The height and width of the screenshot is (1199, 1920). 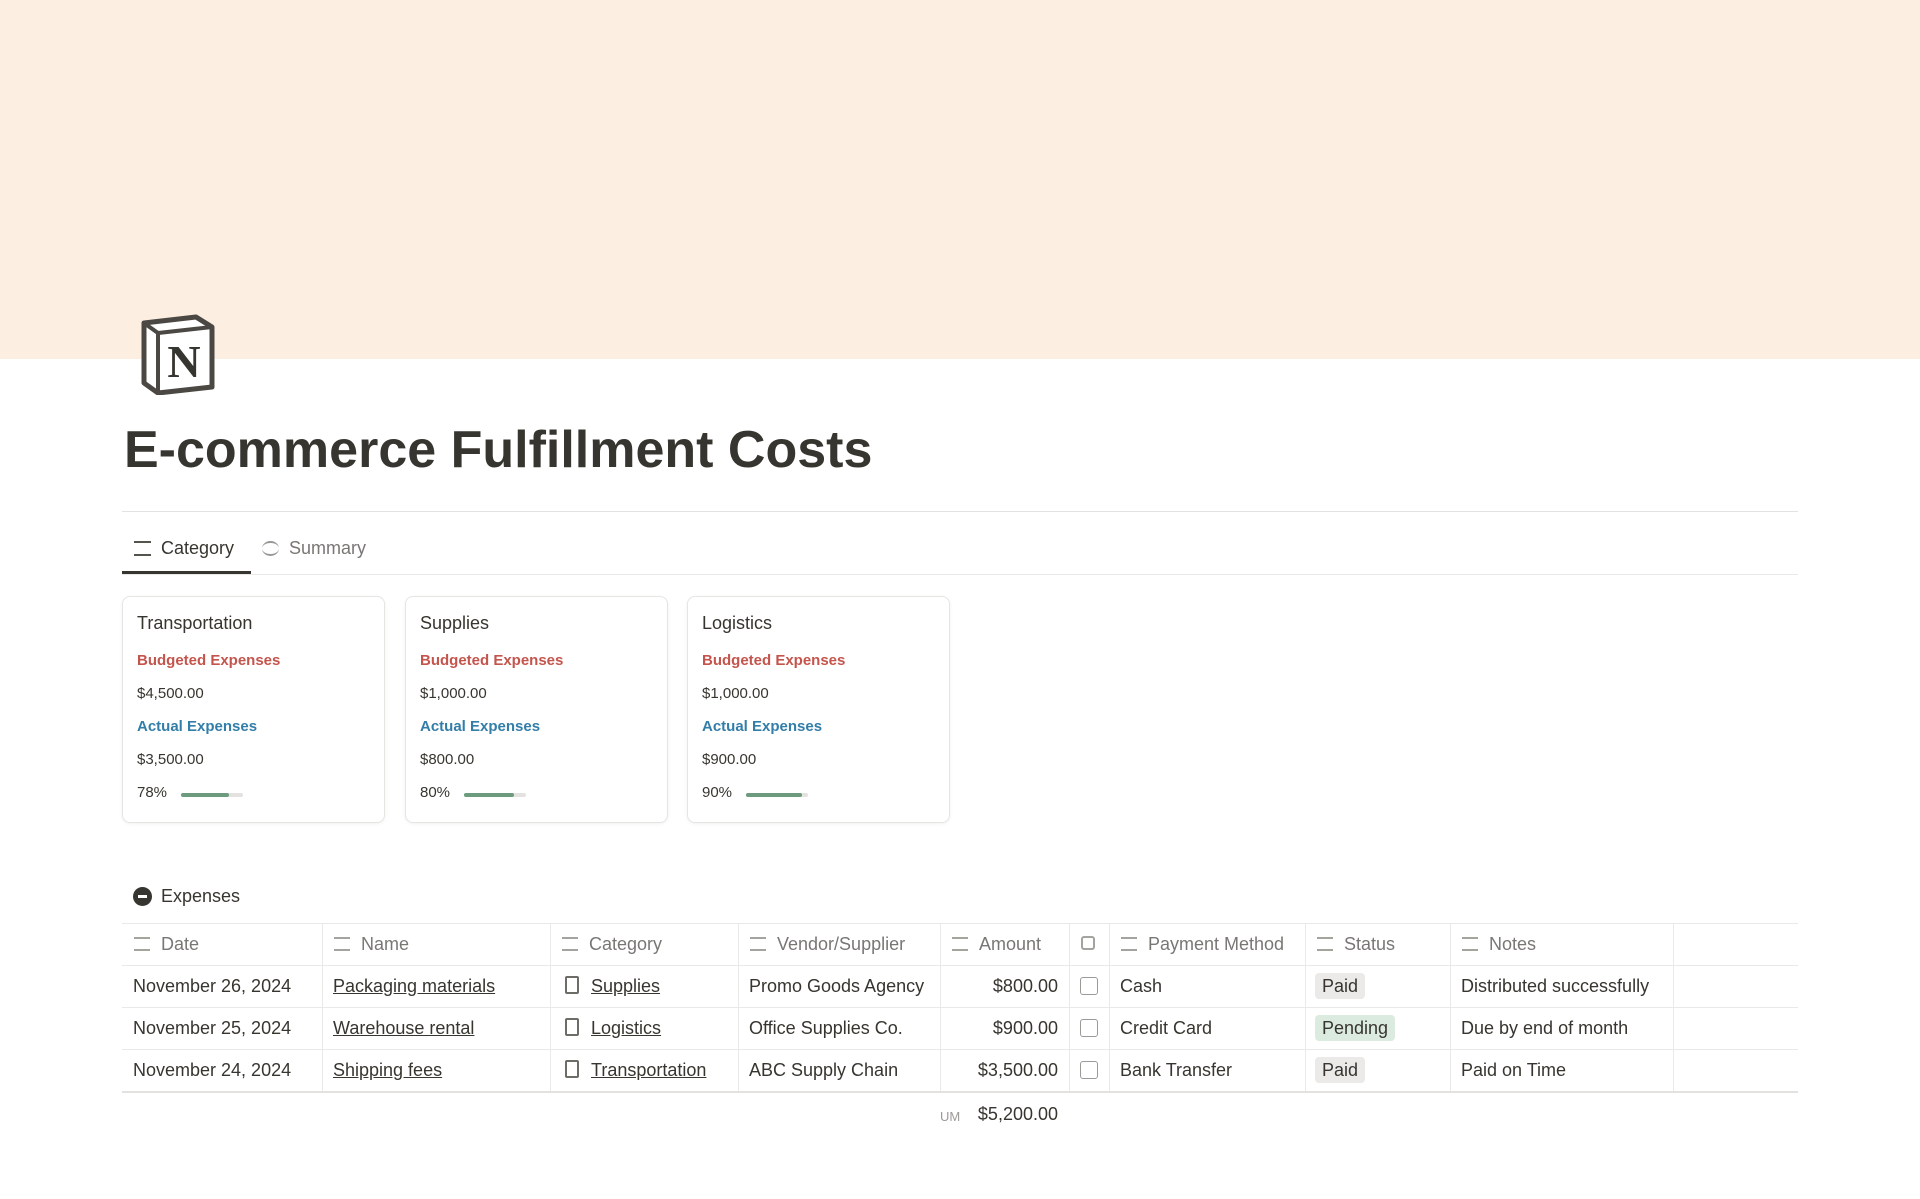 I want to click on svg-text: N, so click(x=183, y=361).